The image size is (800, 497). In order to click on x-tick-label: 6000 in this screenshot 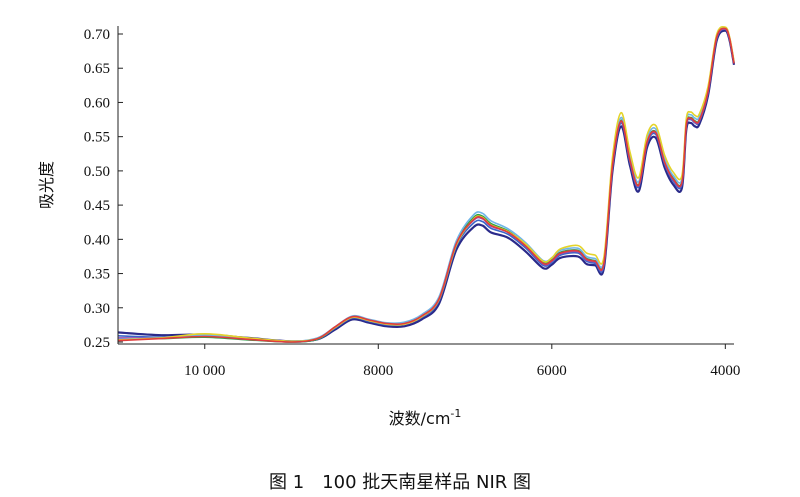, I will do `click(552, 371)`.